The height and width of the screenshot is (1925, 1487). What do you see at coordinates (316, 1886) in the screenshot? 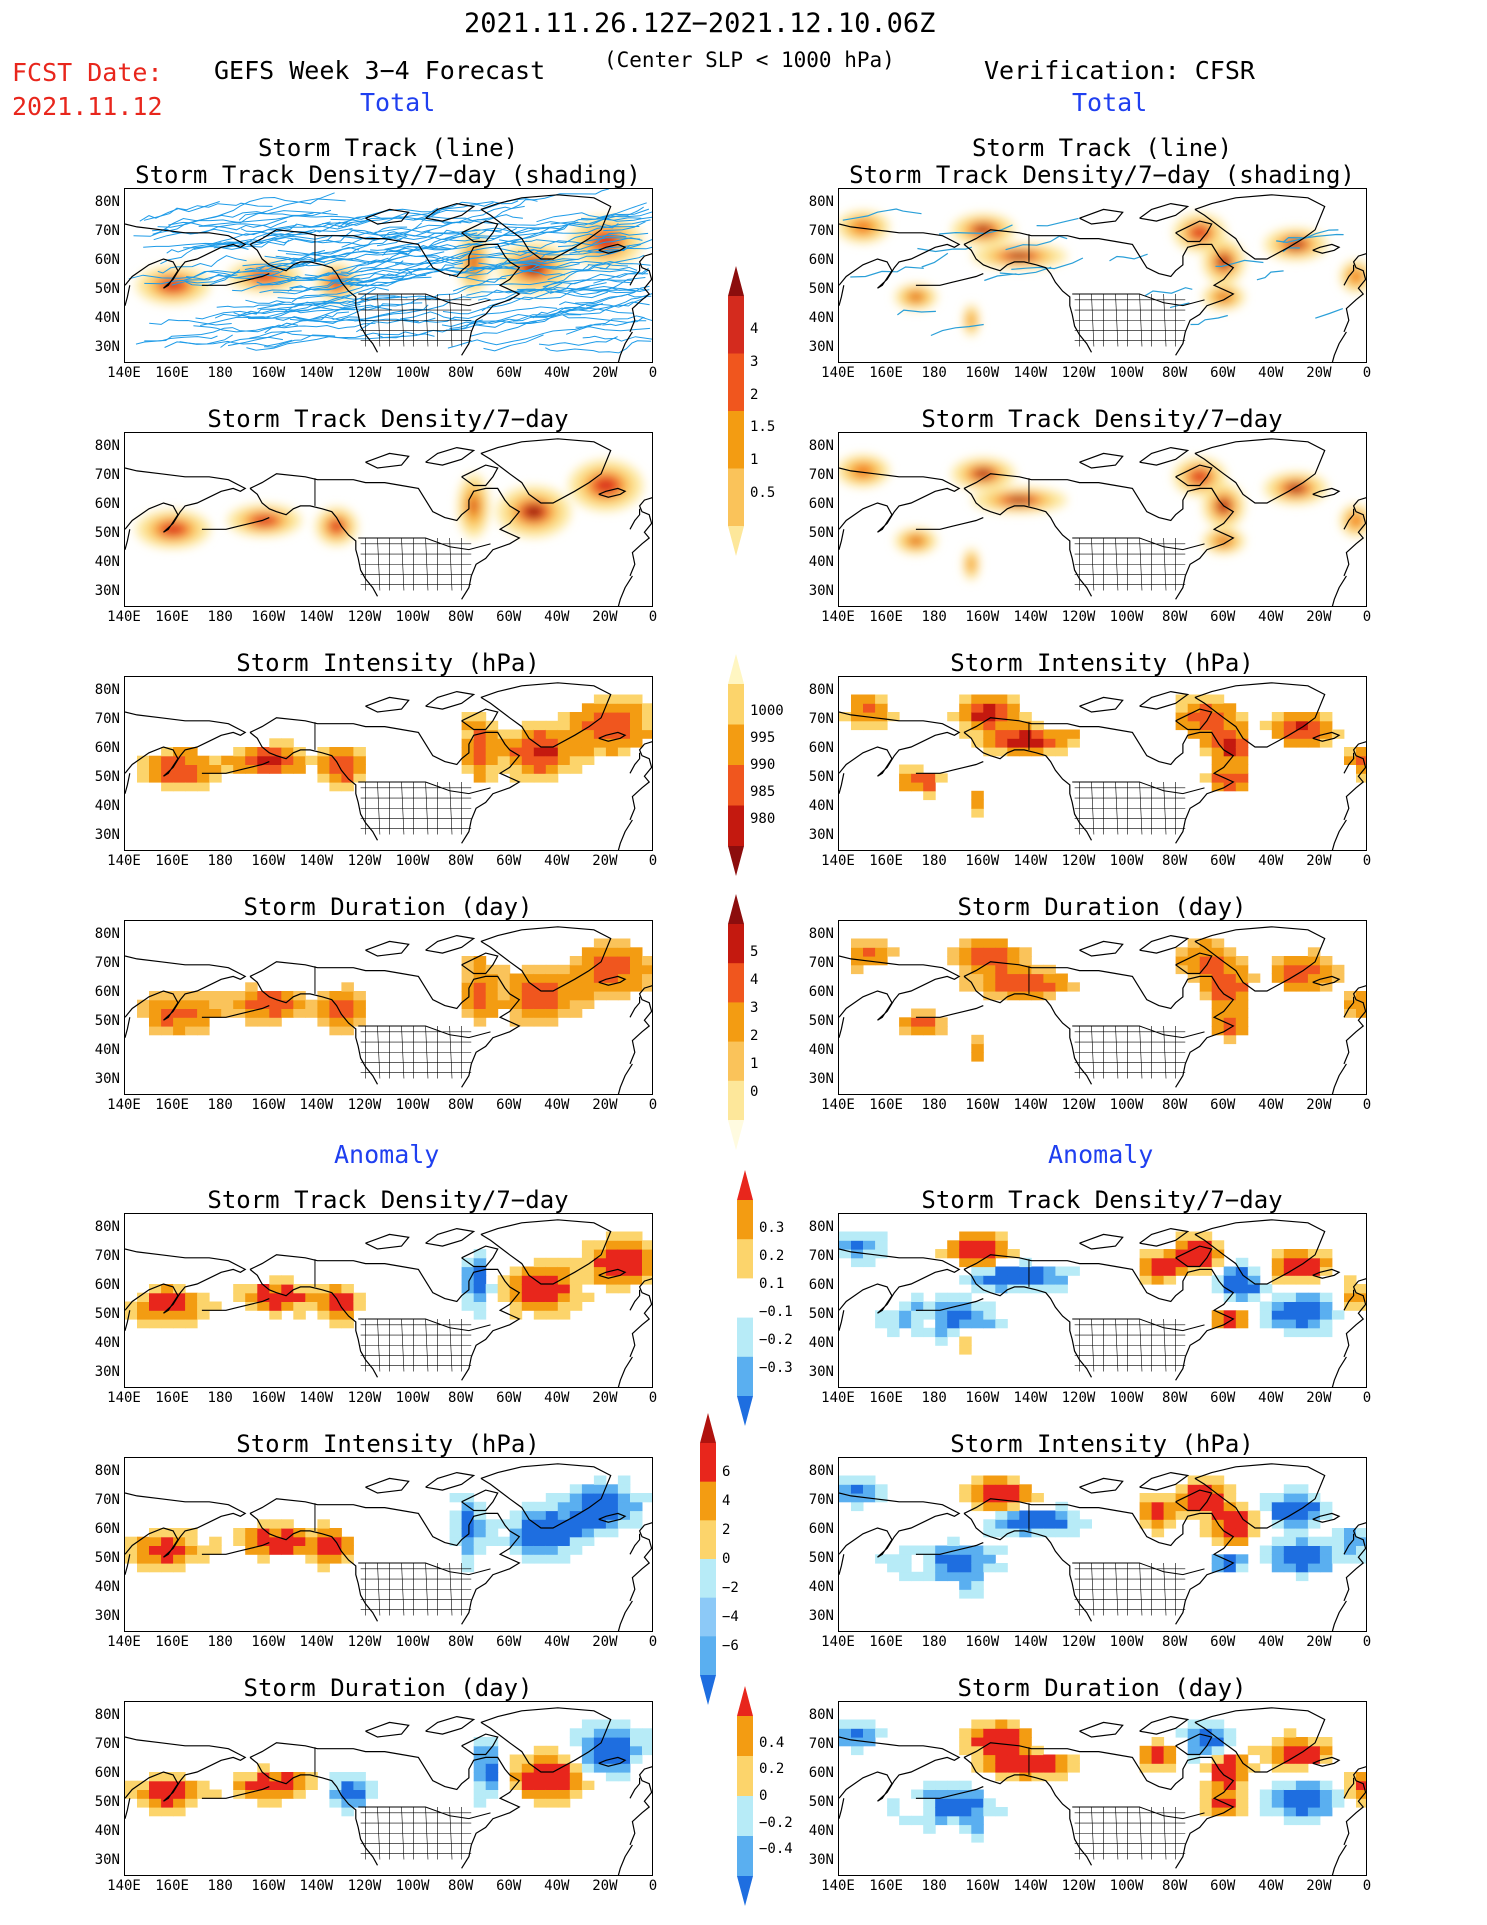
I see `lon-tick-label: 140W` at bounding box center [316, 1886].